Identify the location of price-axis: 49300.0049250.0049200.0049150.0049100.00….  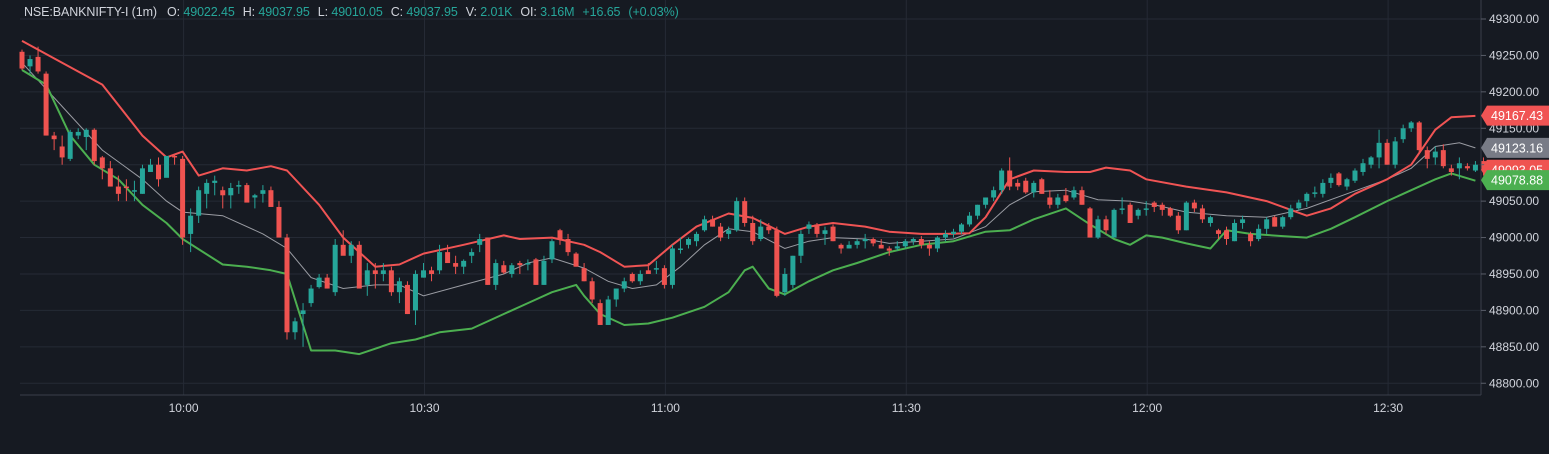
(1510, 201).